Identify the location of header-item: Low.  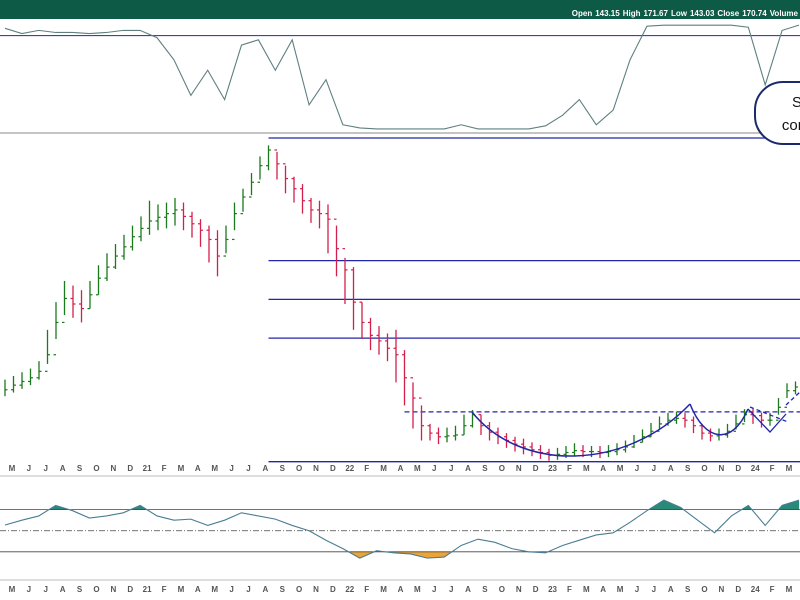
(679, 13).